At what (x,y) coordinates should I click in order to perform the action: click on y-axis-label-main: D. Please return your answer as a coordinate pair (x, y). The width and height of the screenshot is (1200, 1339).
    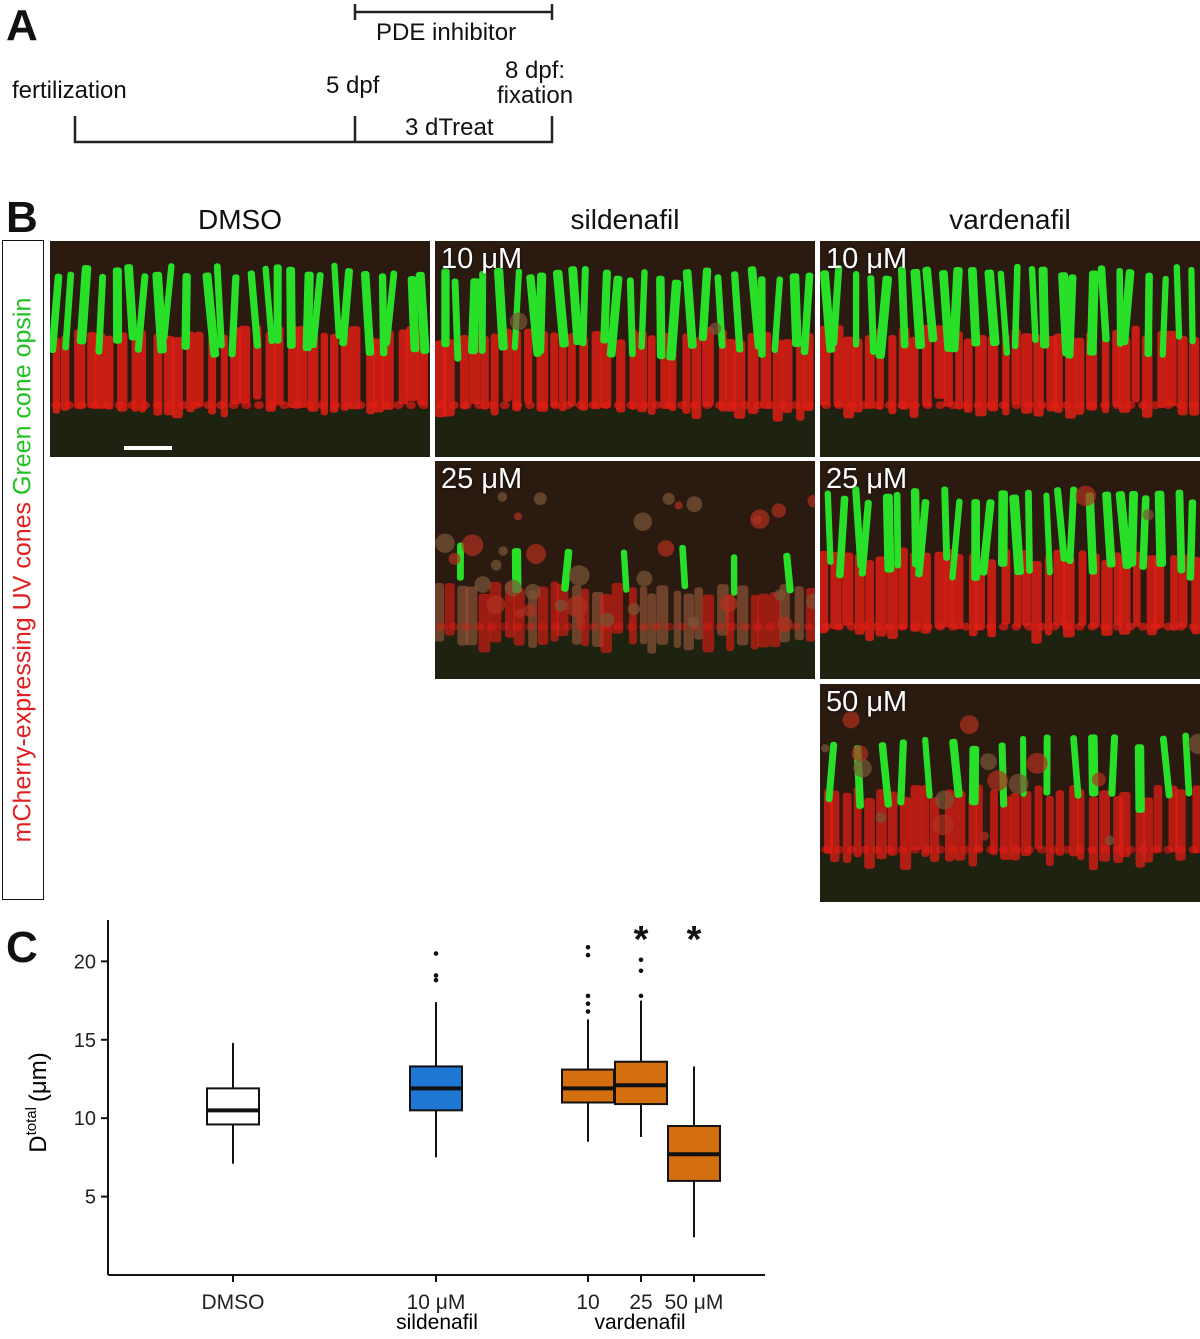
    Looking at the image, I should click on (38, 1143).